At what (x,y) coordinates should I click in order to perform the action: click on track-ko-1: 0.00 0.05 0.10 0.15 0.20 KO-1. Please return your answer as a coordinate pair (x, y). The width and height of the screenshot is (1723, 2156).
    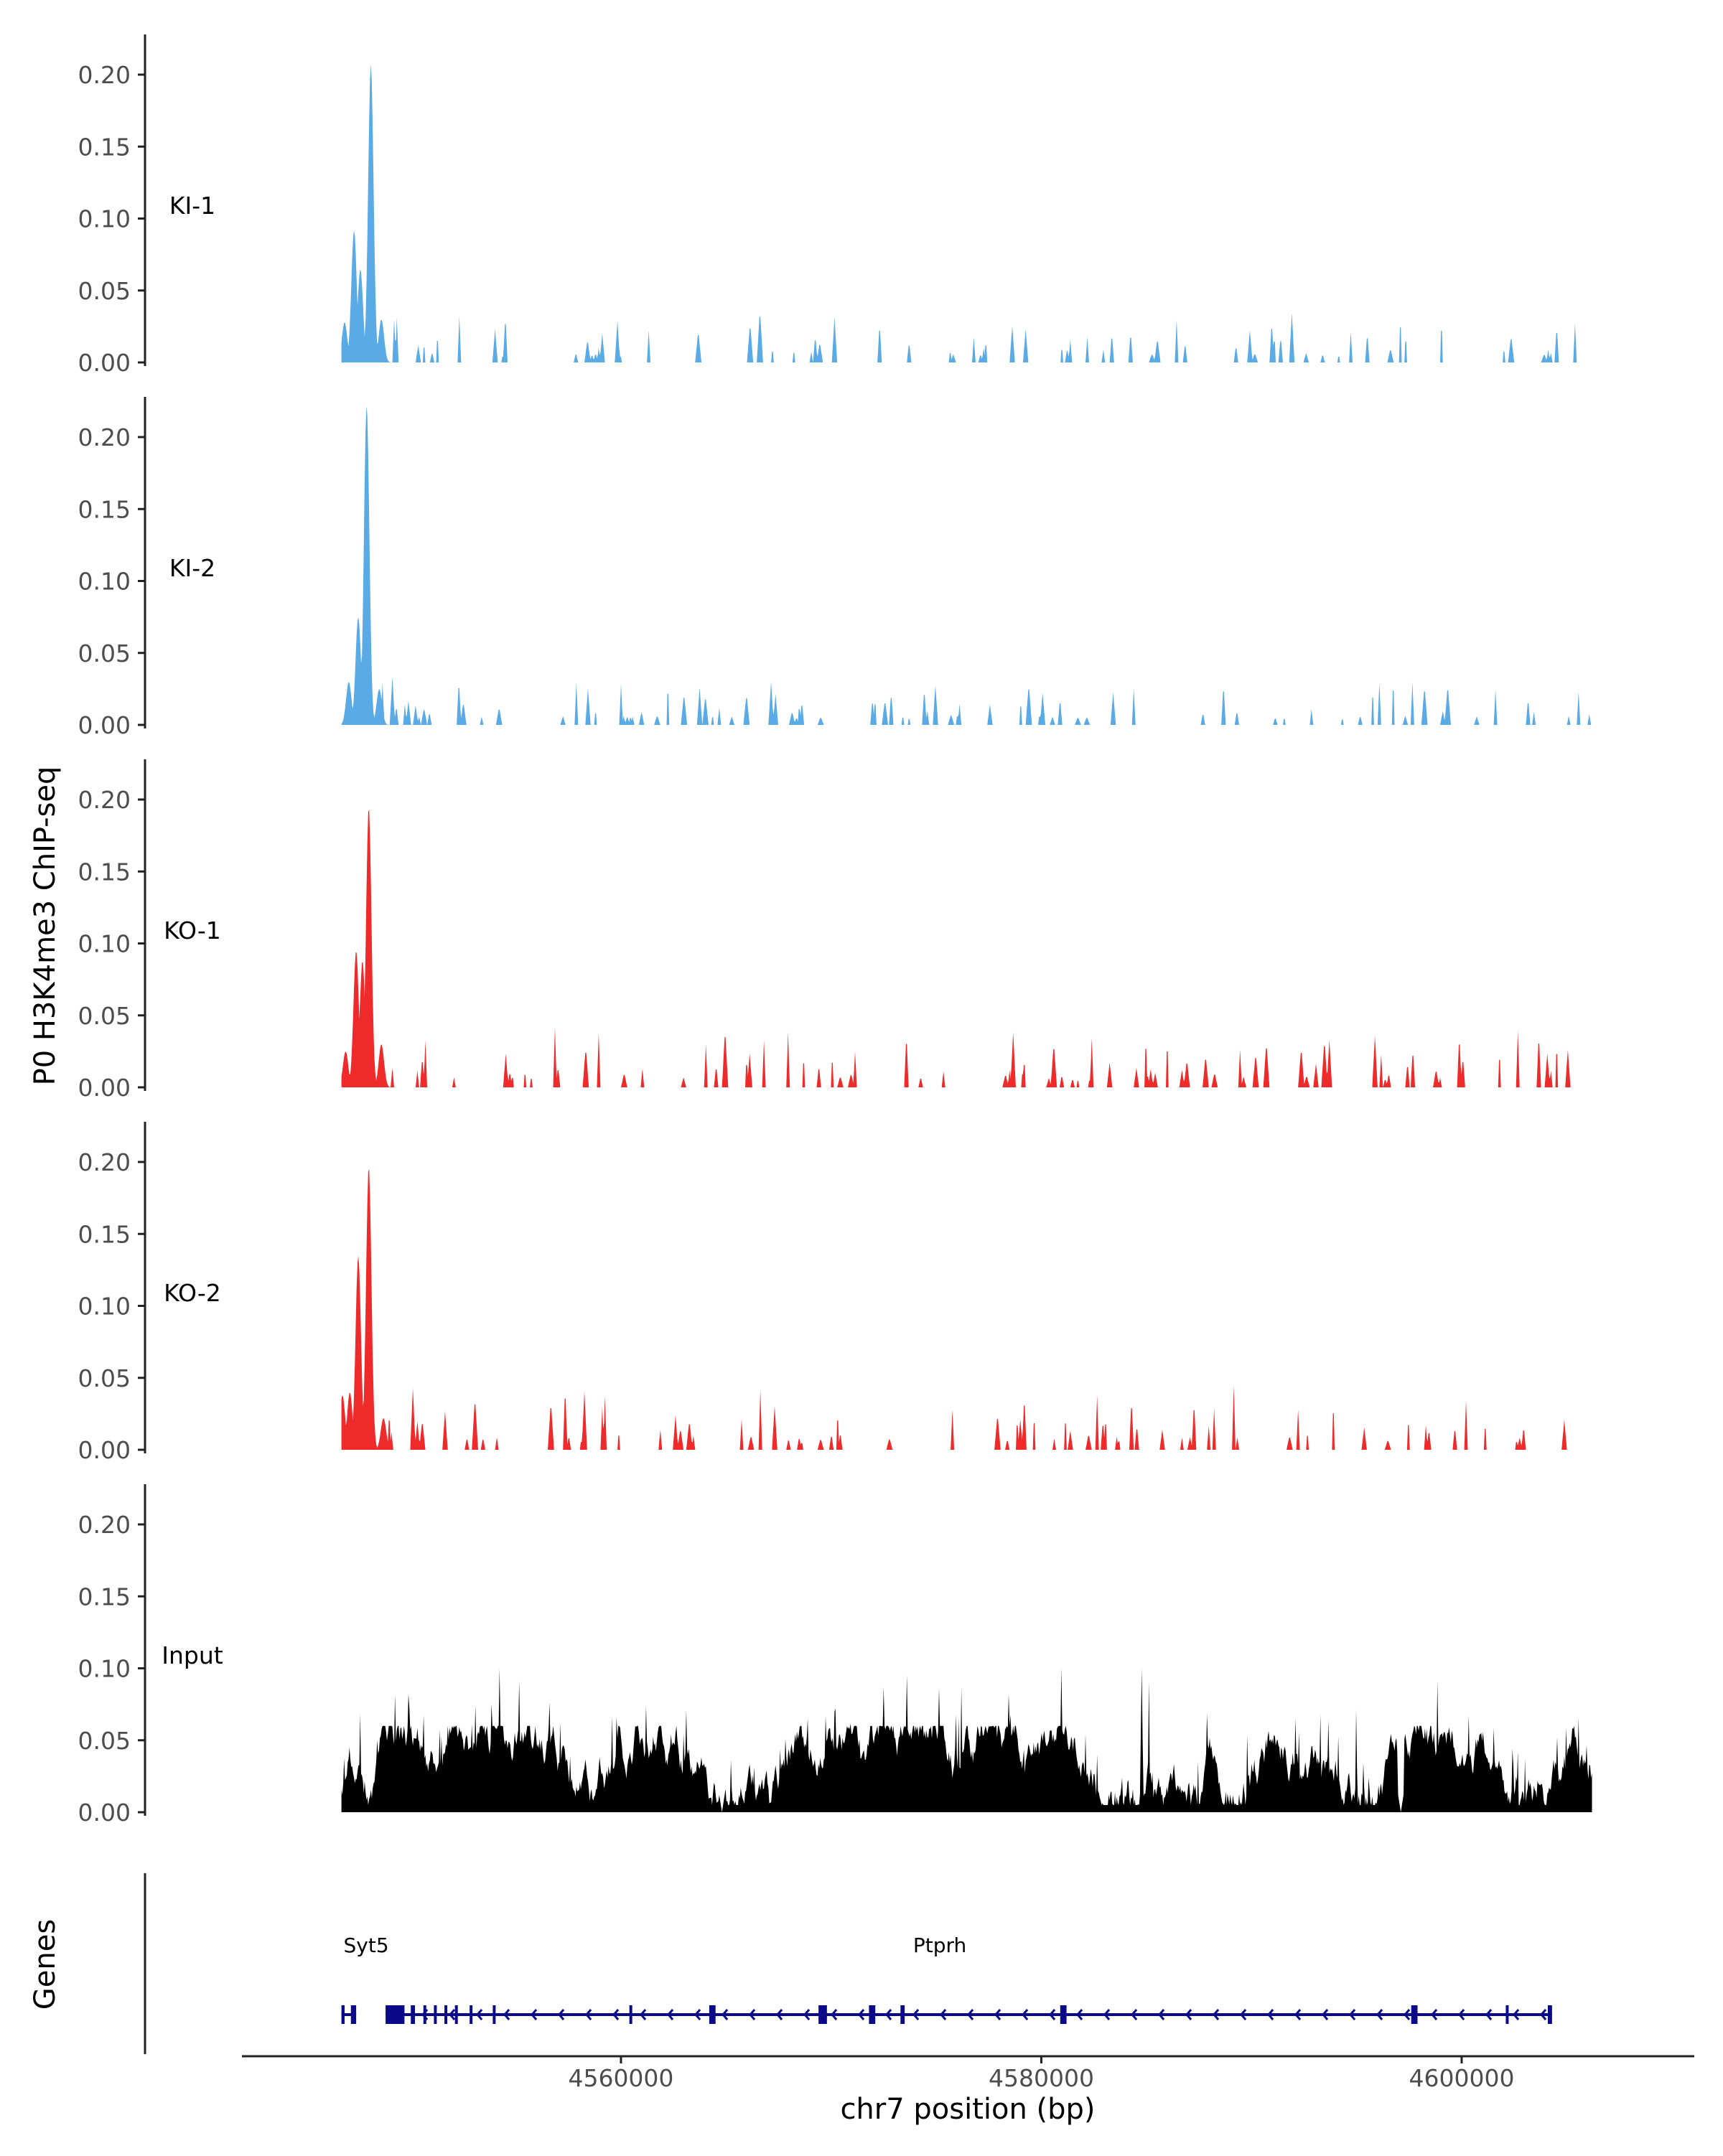
    Looking at the image, I should click on (835, 930).